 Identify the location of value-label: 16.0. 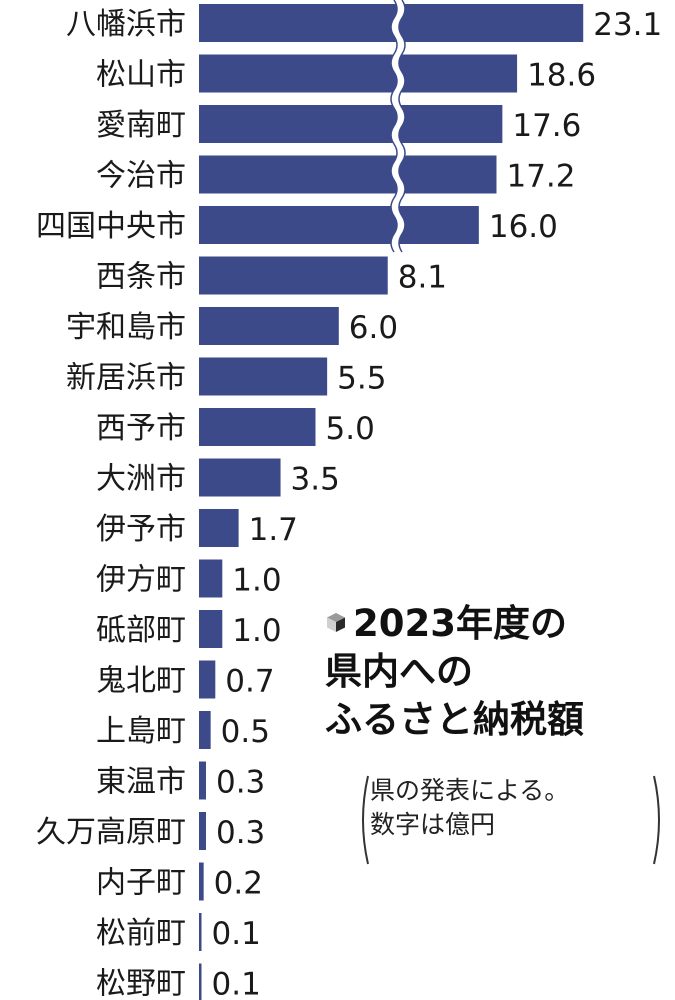
(523, 227).